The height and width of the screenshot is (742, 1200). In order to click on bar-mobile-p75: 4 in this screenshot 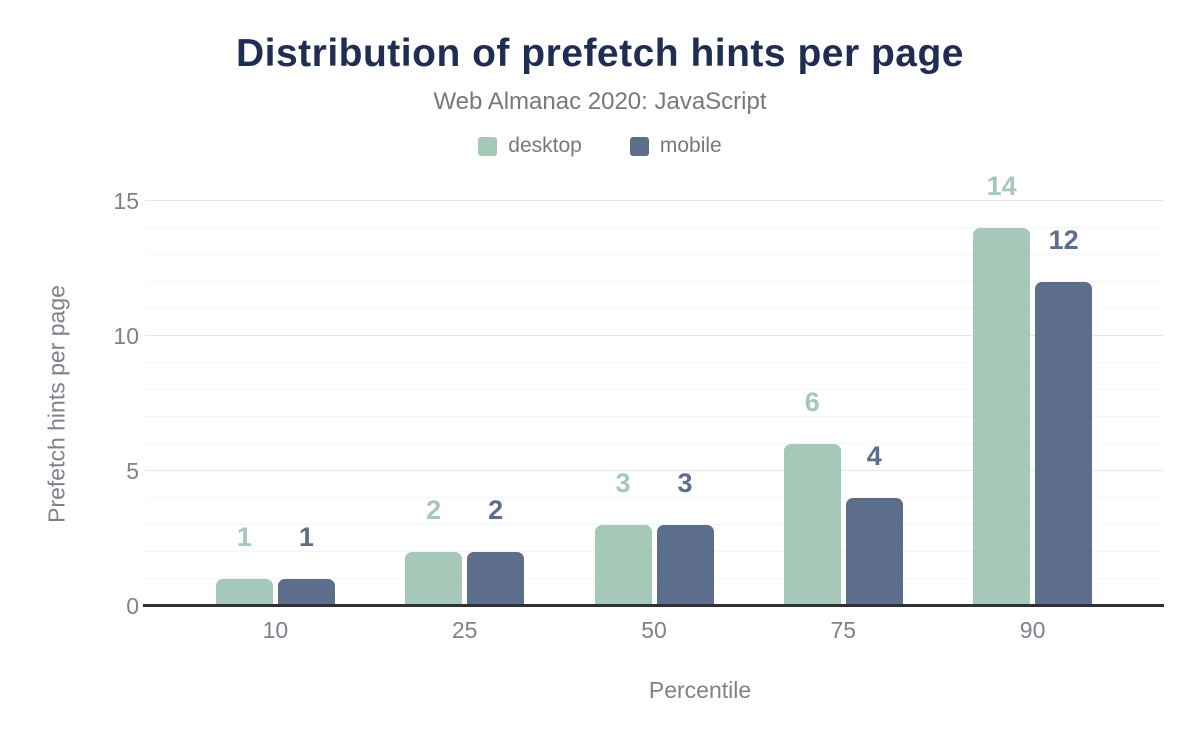, I will do `click(874, 524)`.